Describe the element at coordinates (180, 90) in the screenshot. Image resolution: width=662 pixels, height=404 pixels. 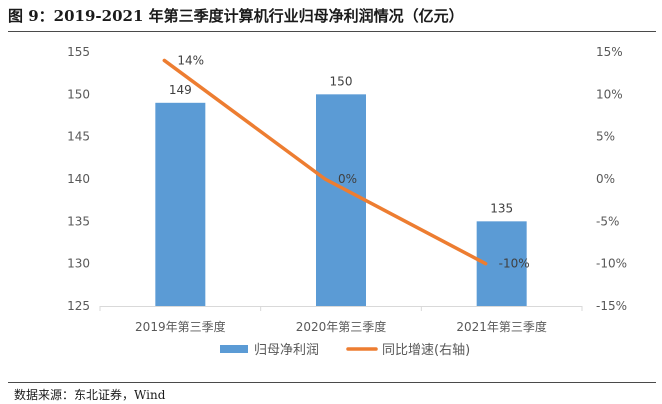
I see `bar-value-label: 149` at that location.